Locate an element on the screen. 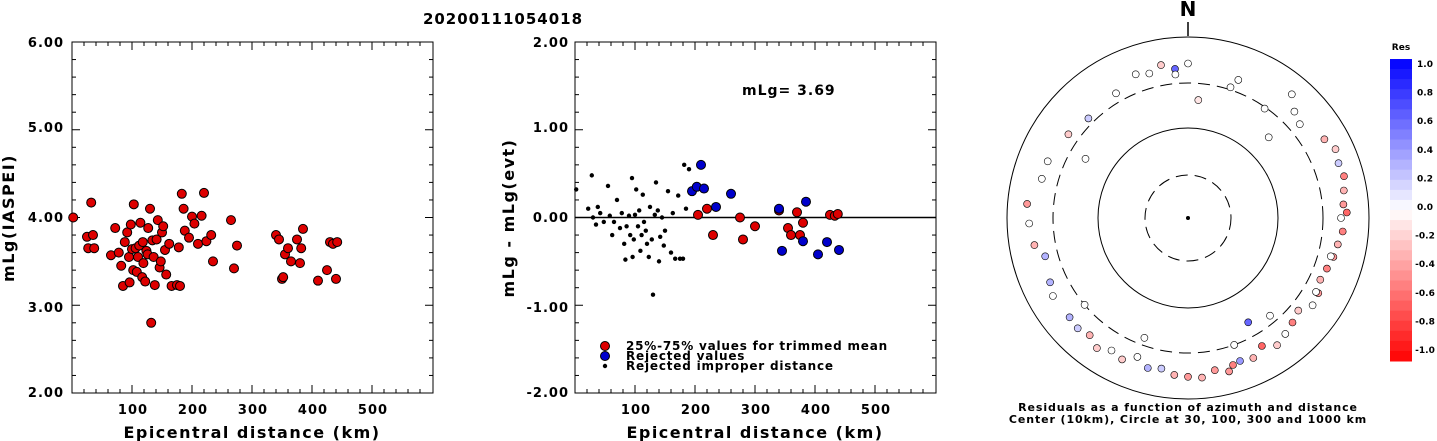 The height and width of the screenshot is (441, 1437). panel2-y-axis-label: mLg - mLg(evt) is located at coordinates (508, 218).